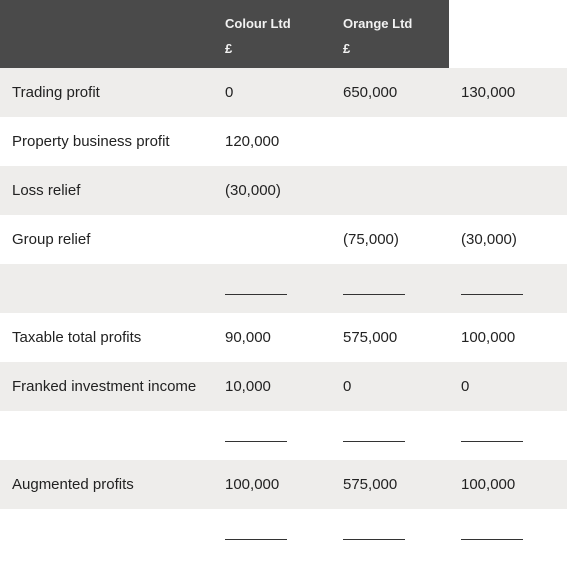 Image resolution: width=567 pixels, height=561 pixels. I want to click on label: Loss relief, so click(106, 190).